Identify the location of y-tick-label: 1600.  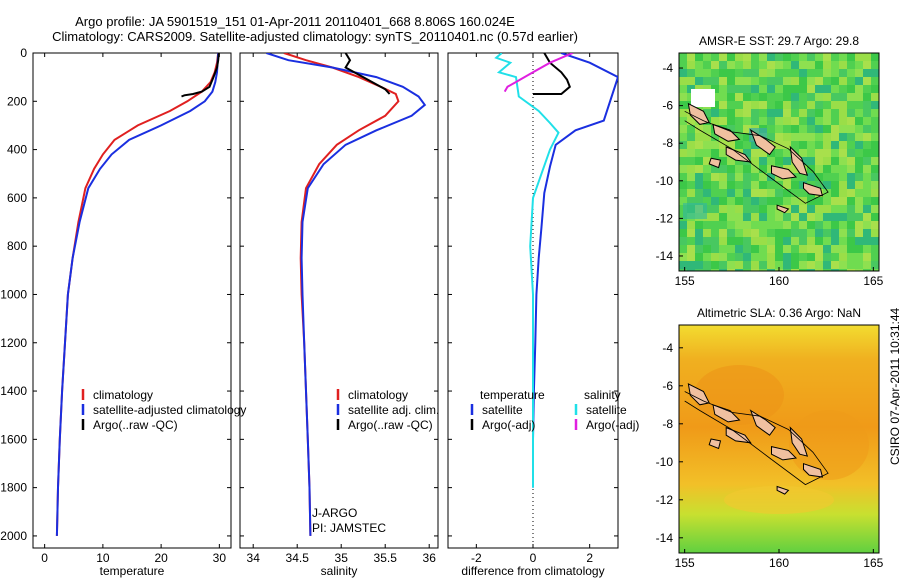
(13, 439).